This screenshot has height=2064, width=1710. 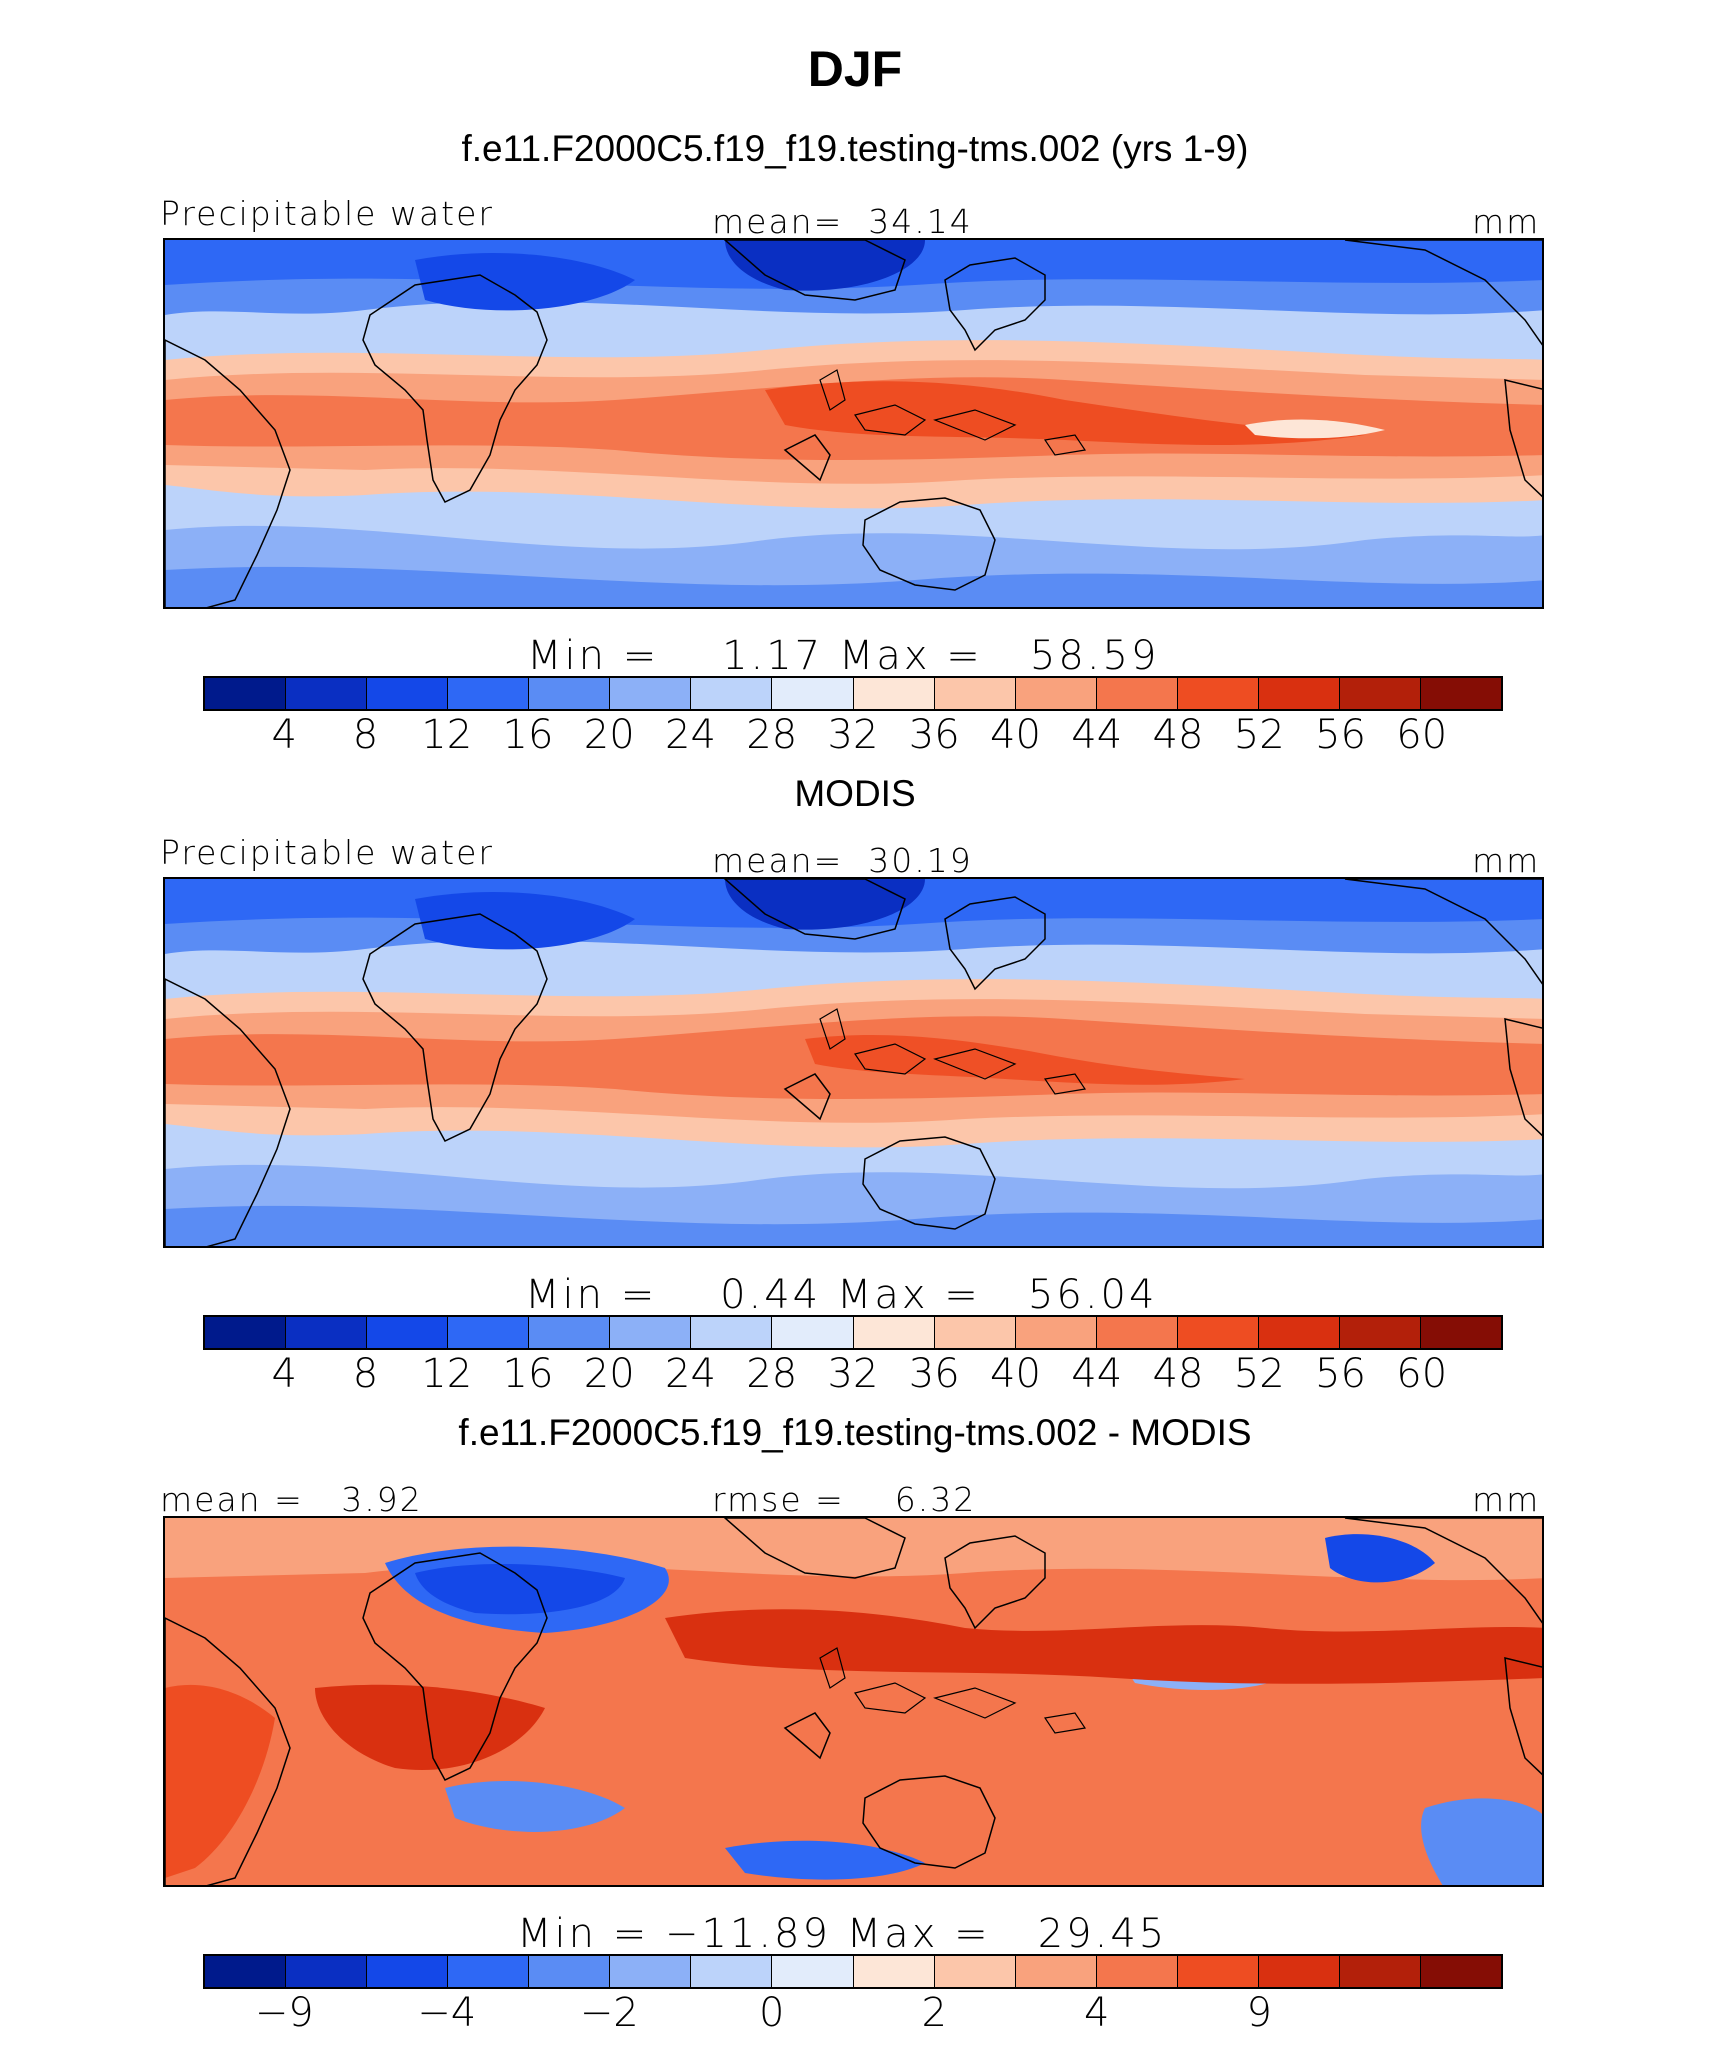 What do you see at coordinates (842, 860) in the screenshot?
I see `panel-2-mean-label: mean= 30.19` at bounding box center [842, 860].